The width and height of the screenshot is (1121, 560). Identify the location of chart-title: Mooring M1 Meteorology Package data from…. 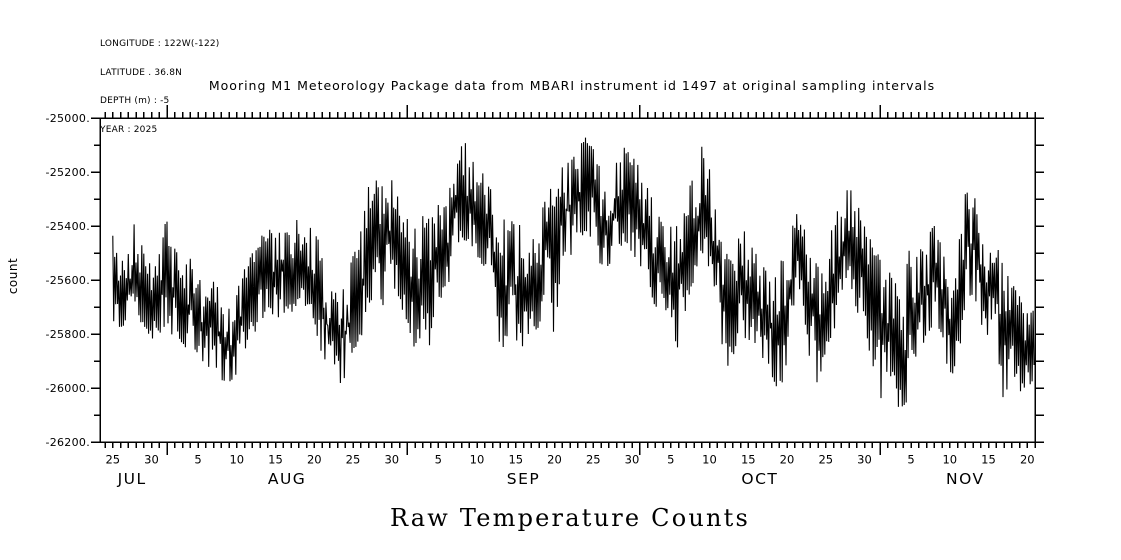
(572, 85).